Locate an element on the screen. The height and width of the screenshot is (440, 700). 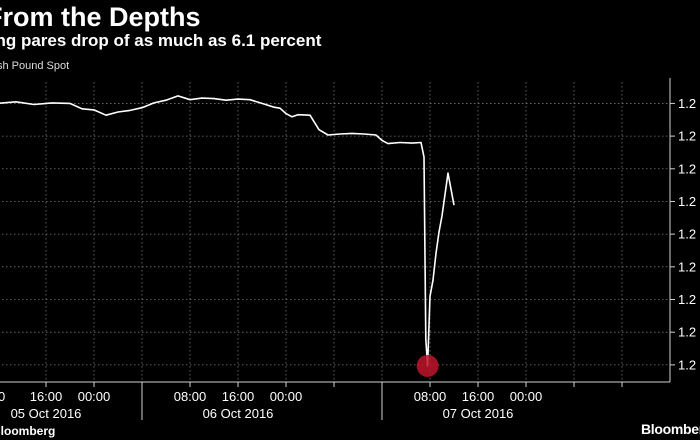
chart-title: From the Depths is located at coordinates (100, 17).